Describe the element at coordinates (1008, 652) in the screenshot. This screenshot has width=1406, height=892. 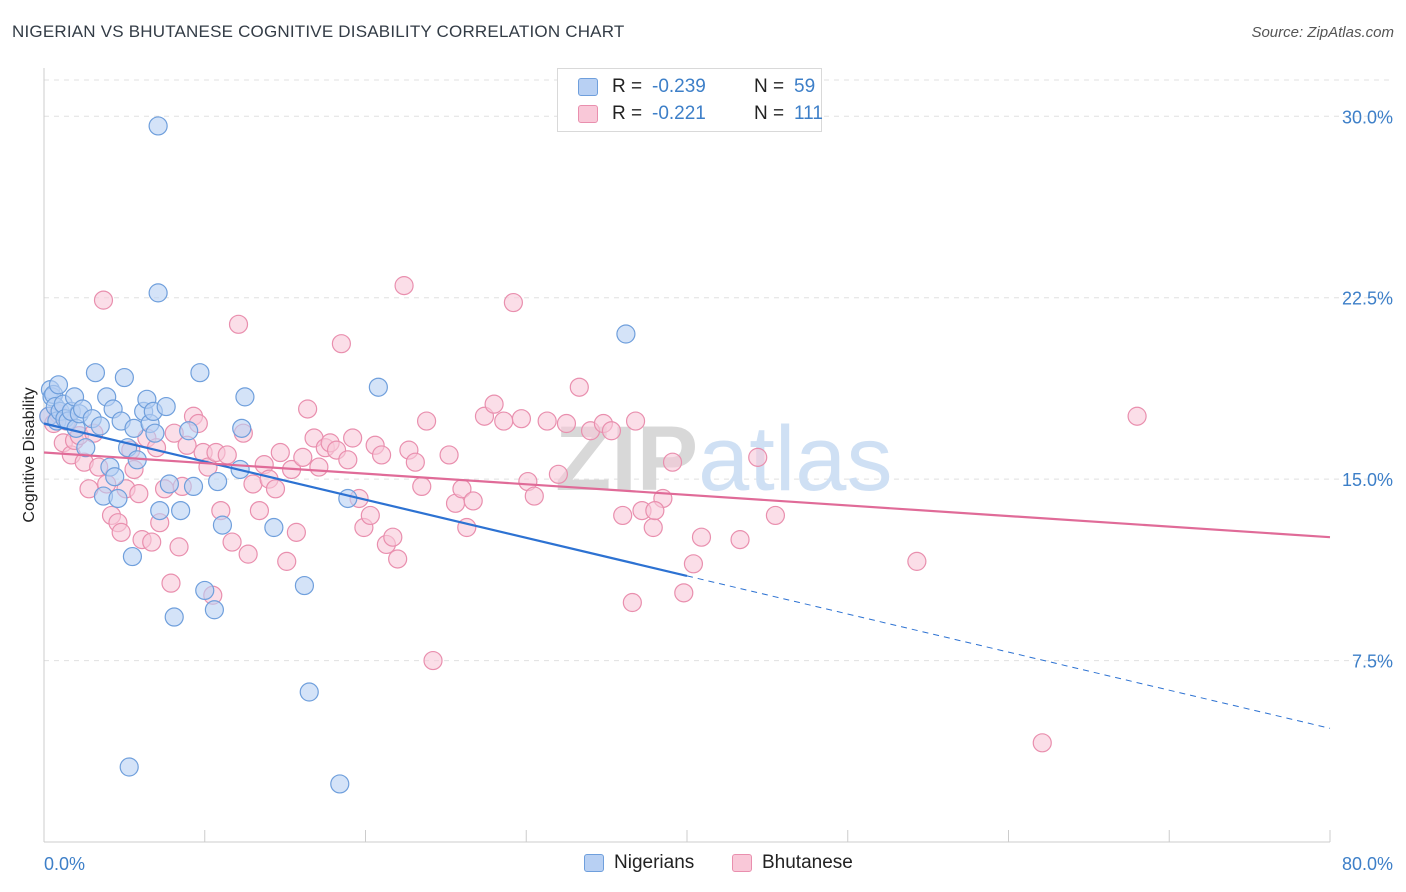
I see `nigerians-trend-extension` at that location.